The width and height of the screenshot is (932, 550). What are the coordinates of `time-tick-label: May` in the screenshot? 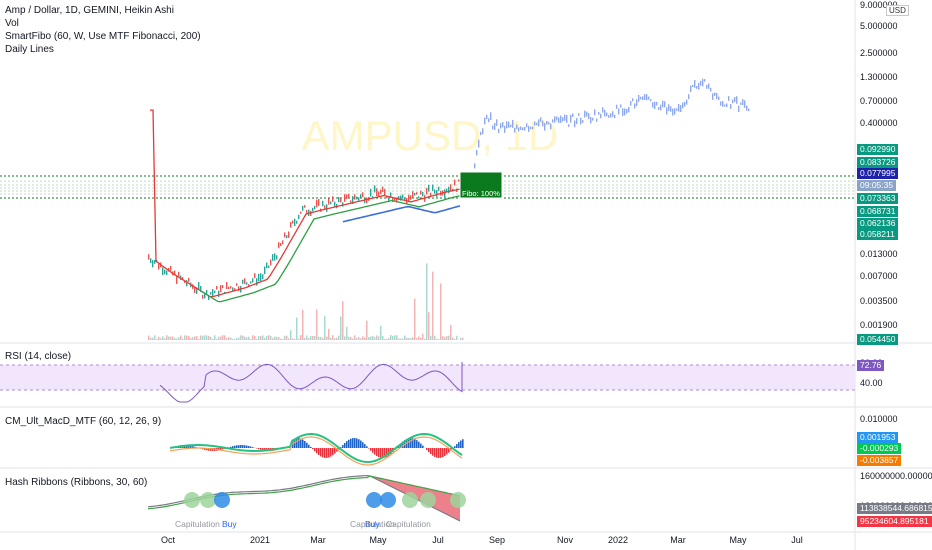 It's located at (738, 540).